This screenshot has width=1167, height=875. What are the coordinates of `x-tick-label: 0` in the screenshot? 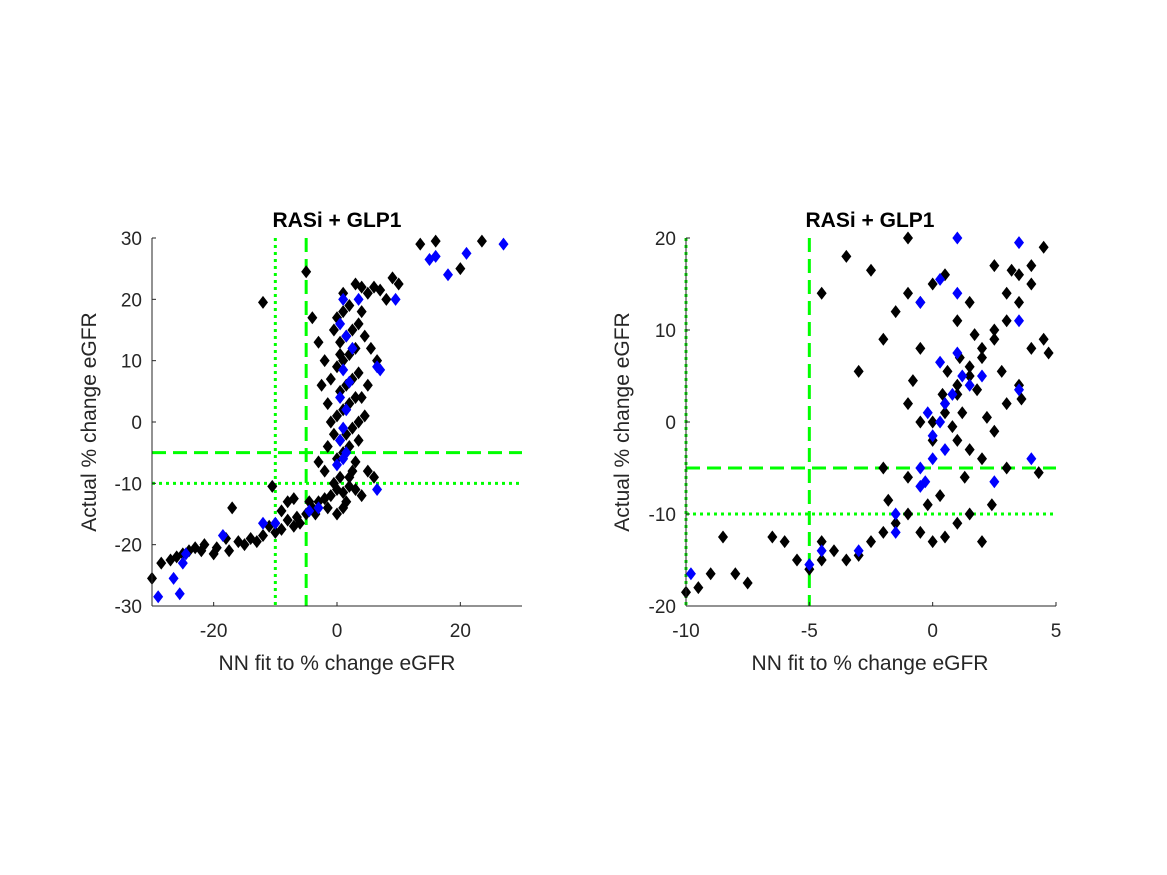 It's located at (932, 631).